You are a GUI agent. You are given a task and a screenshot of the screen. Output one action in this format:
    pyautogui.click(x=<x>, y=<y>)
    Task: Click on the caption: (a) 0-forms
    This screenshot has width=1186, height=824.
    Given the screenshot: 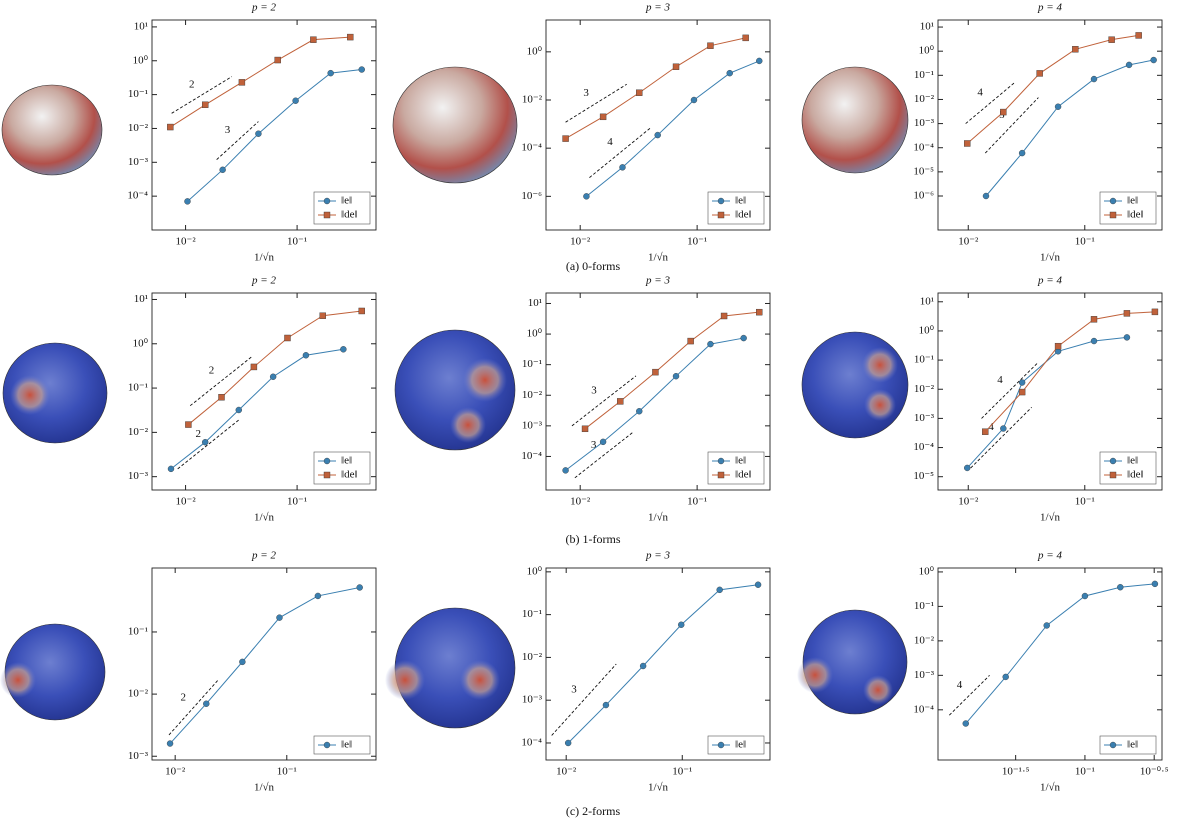 What is the action you would take?
    pyautogui.click(x=593, y=266)
    